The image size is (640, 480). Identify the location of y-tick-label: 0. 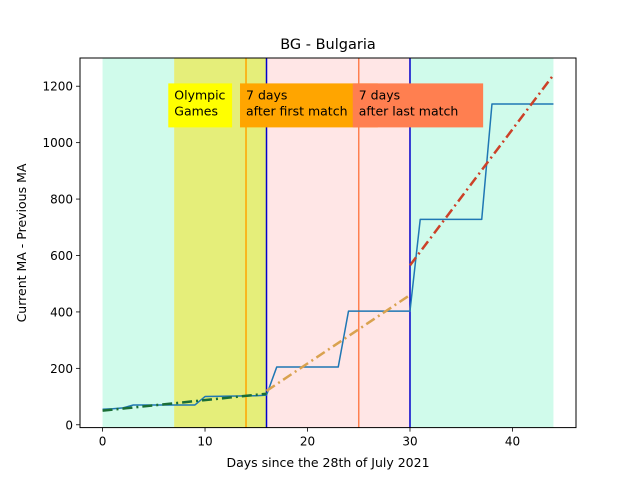
(69, 425).